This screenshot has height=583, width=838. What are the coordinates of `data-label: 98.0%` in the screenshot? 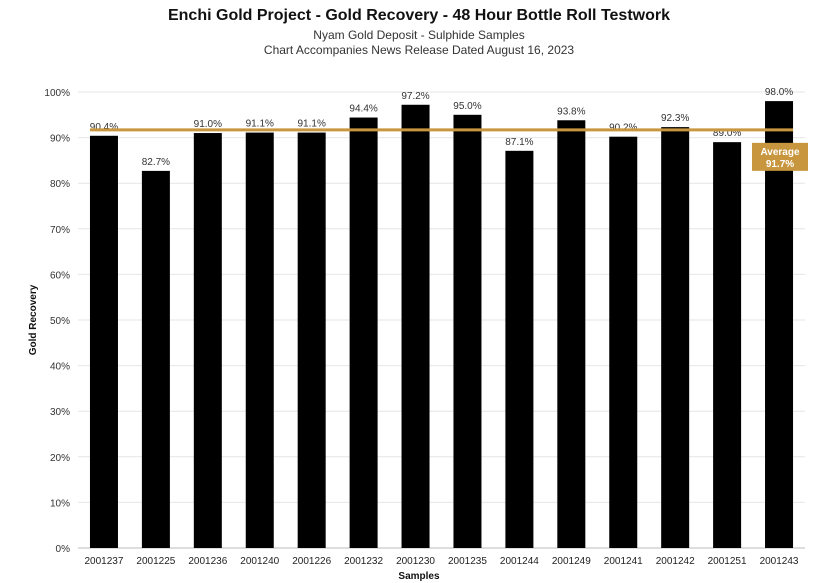 It's located at (779, 92).